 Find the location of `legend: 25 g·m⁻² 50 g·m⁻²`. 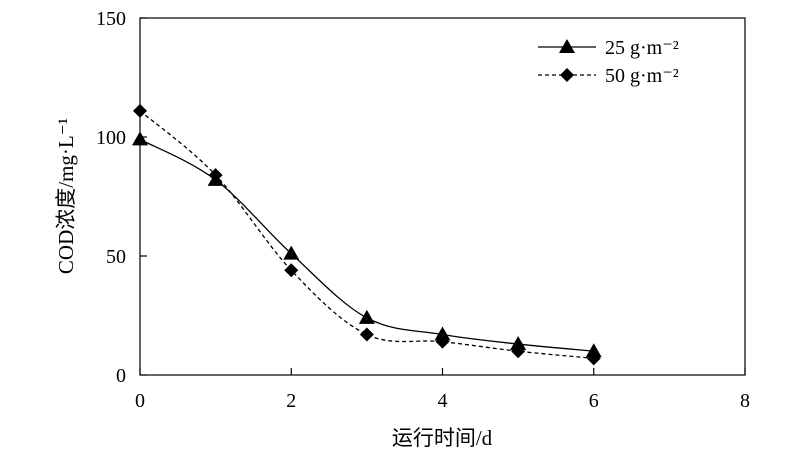

legend: 25 g·m⁻² 50 g·m⁻² is located at coordinates (608, 62).